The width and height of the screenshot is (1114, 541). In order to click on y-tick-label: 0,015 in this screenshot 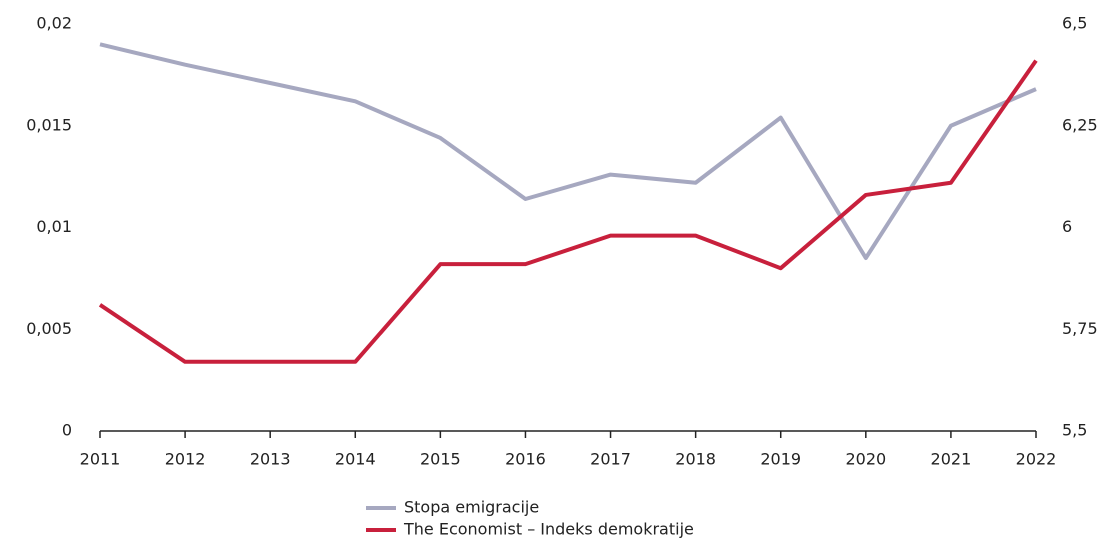, I will do `click(49, 124)`.